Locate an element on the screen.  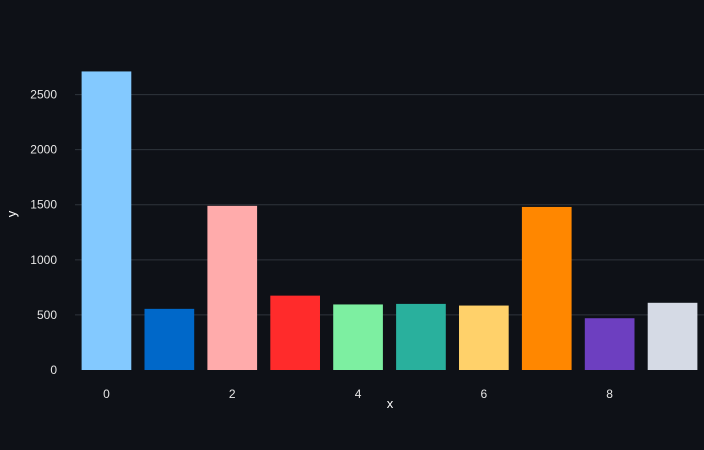
y-tick-label: 1500 is located at coordinates (43, 205).